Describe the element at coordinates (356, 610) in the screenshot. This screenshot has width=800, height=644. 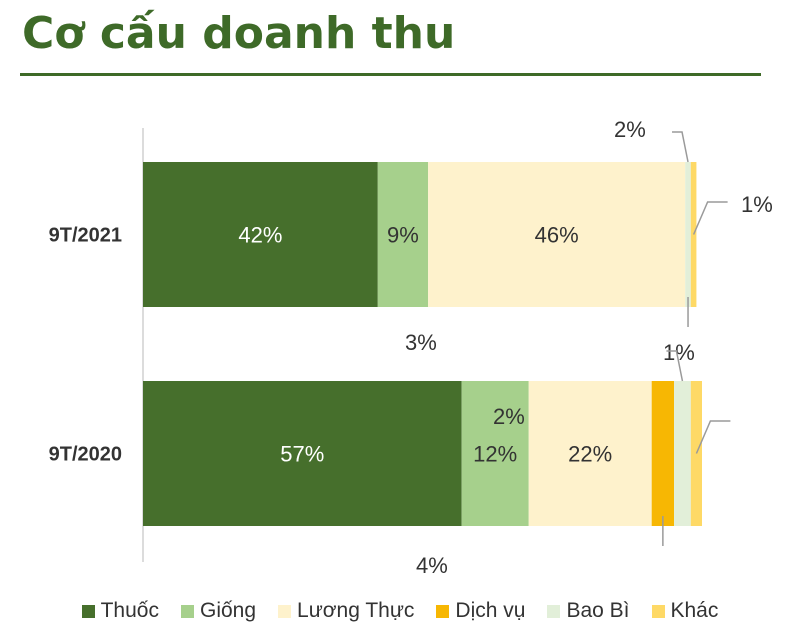
I see `legend-label-2: Lương Thực` at that location.